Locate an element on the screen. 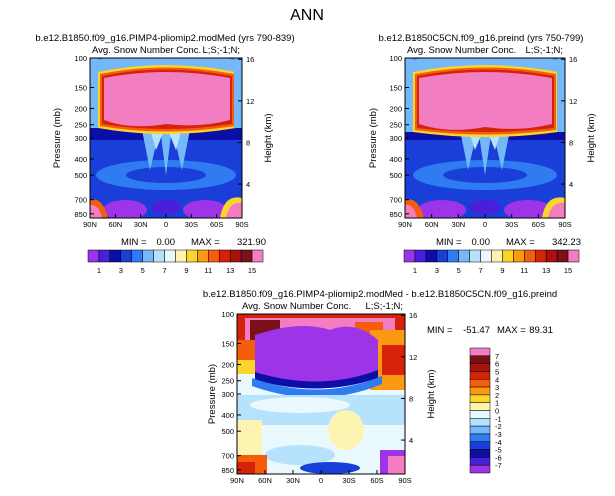  panel-2-ylabel: Pressure (mb) is located at coordinates (373, 138).